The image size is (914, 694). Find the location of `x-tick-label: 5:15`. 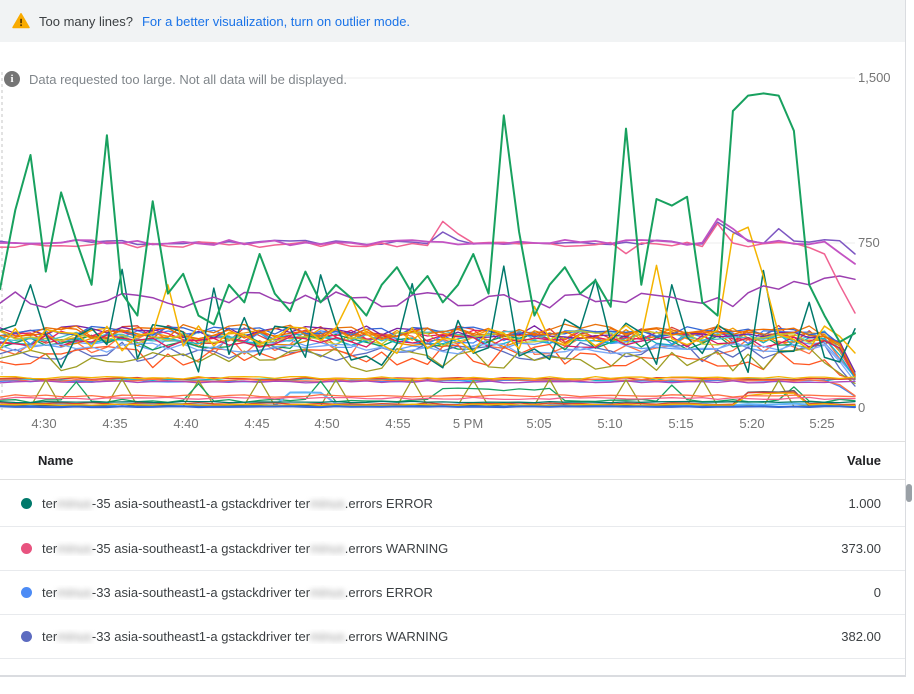

x-tick-label: 5:15 is located at coordinates (680, 423).